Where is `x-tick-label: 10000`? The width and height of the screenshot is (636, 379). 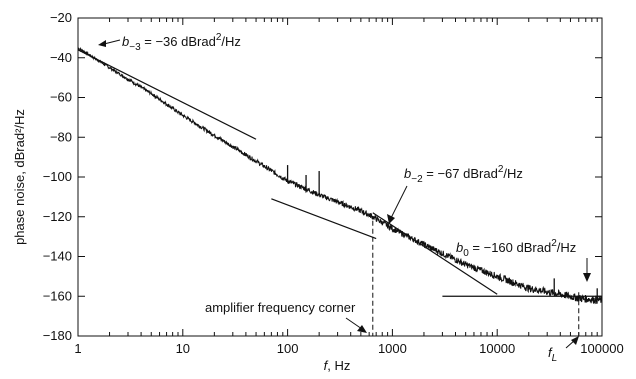 x-tick-label: 10000 is located at coordinates (497, 348).